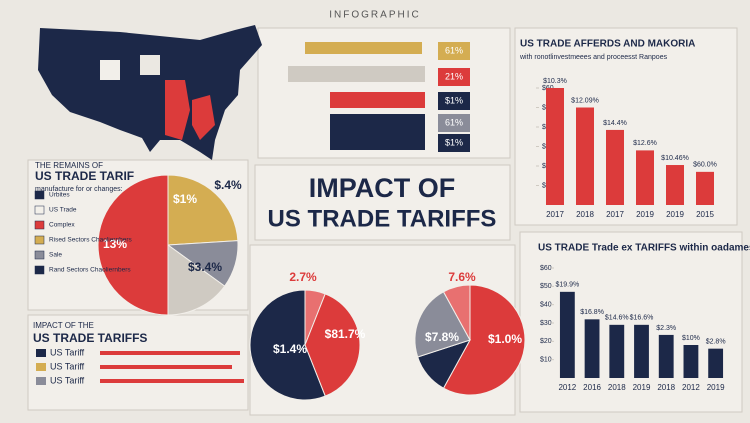 The height and width of the screenshot is (423, 750). I want to click on bar-annotation: $16.6%, so click(642, 318).